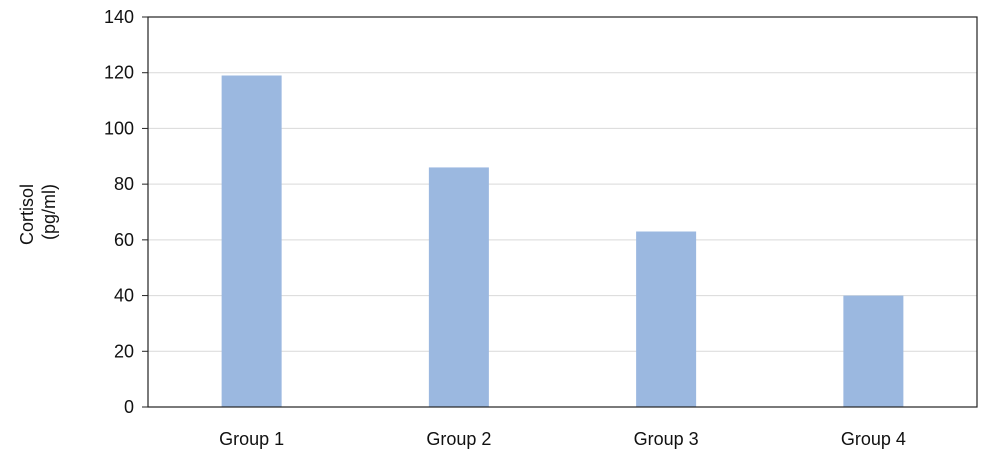  I want to click on x-tick-label: Group 4, so click(873, 439).